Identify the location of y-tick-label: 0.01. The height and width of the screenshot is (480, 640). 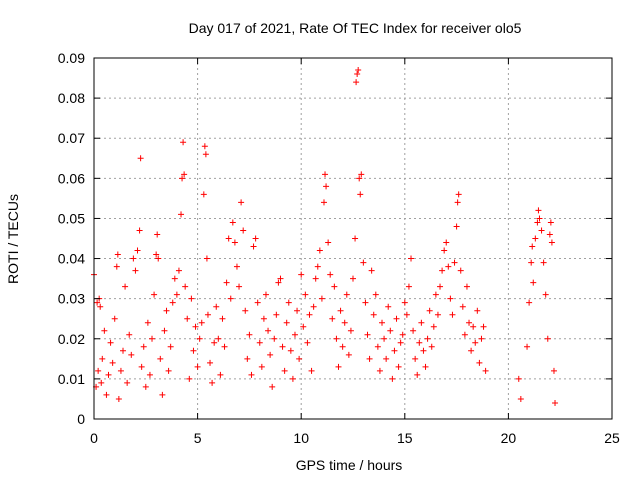
(71, 379).